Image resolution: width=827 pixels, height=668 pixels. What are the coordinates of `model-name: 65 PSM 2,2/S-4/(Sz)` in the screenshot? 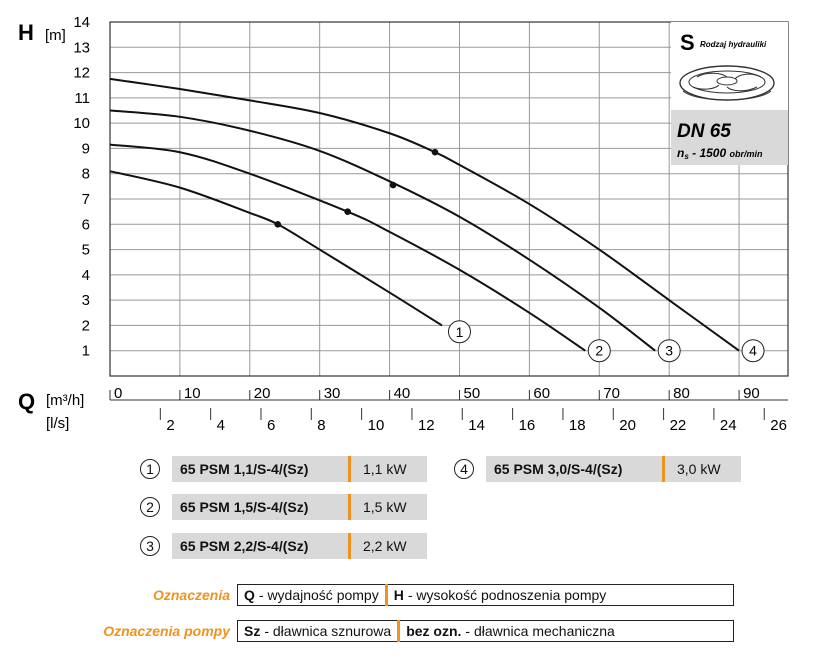 It's located at (260, 546).